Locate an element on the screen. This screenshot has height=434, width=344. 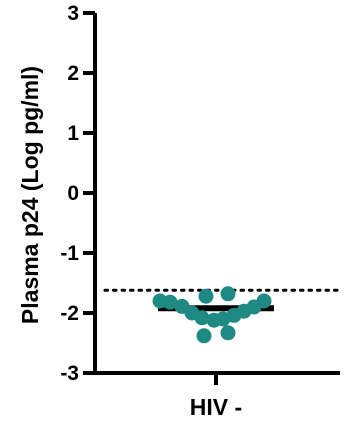
x-category-label: HIV - is located at coordinates (216, 407).